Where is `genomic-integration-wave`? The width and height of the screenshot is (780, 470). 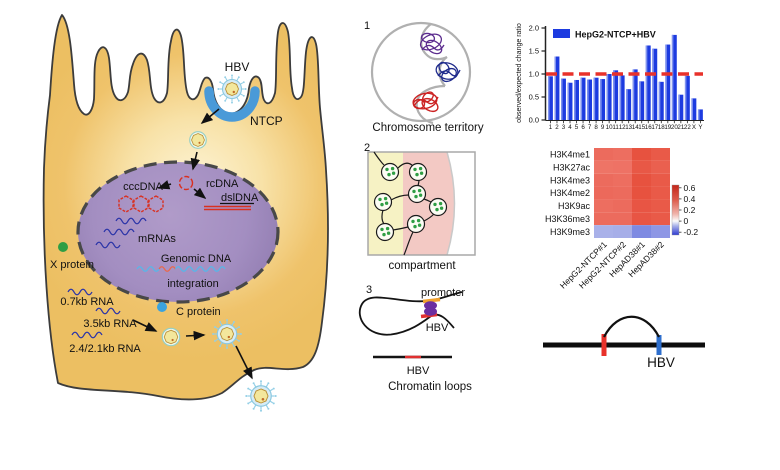
genomic-integration-wave is located at coordinates (181, 269).